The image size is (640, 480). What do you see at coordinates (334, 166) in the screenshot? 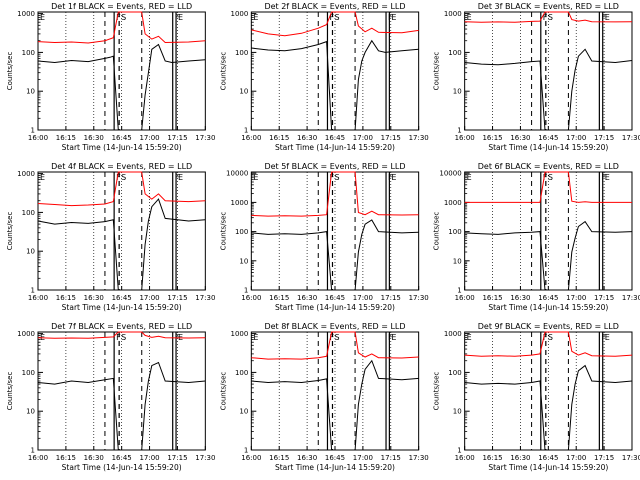
I see `chart-title: Det 5f BLACK = Events, RED = LLD` at bounding box center [334, 166].